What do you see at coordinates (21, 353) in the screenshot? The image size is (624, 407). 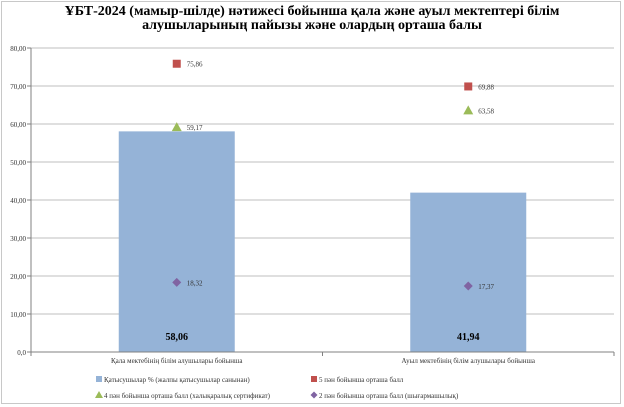 I see `y-tick-label: 0,0` at bounding box center [21, 353].